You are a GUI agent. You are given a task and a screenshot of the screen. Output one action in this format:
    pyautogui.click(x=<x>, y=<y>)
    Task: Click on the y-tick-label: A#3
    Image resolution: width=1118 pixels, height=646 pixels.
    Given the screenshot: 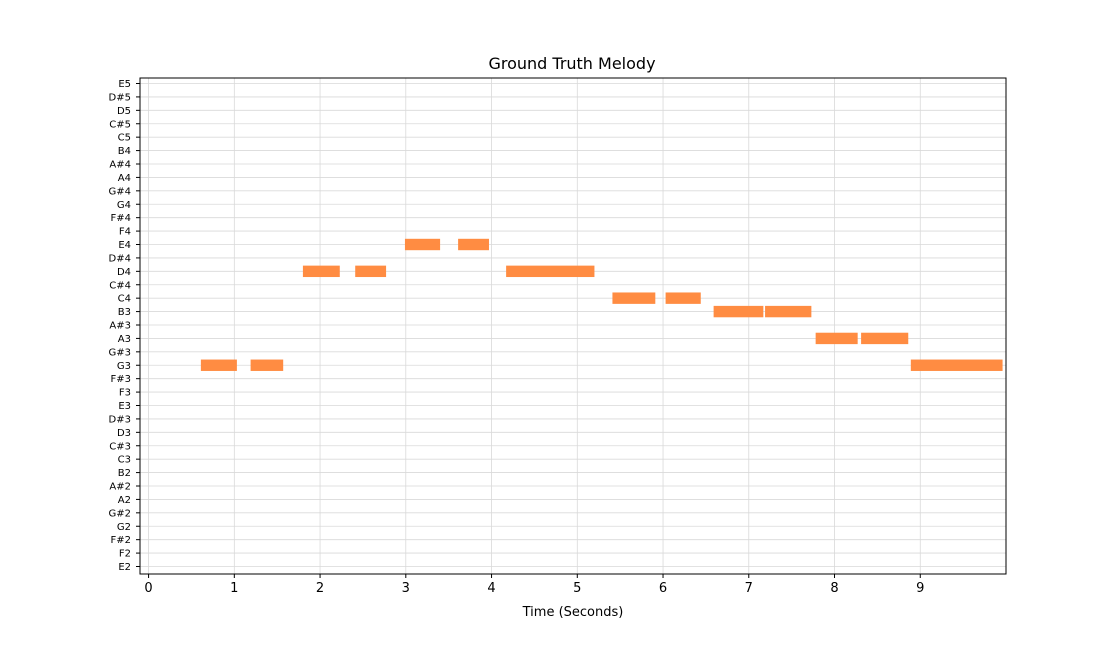 What is the action you would take?
    pyautogui.click(x=120, y=326)
    